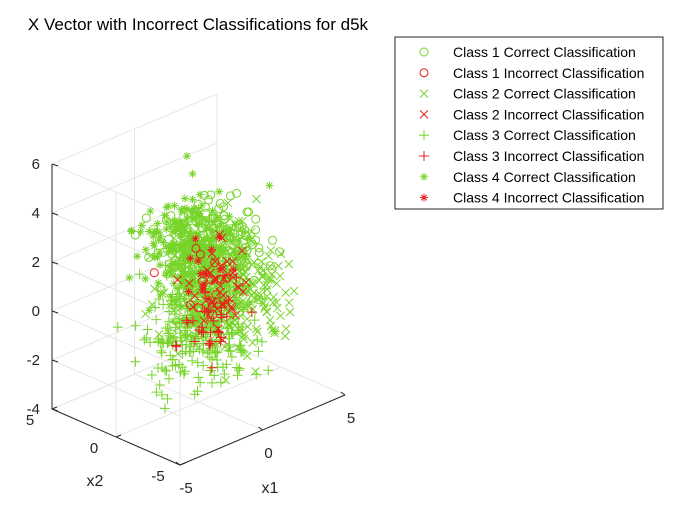  What do you see at coordinates (532, 198) in the screenshot?
I see `legend-entry: Class 4 Incorrect Classification` at bounding box center [532, 198].